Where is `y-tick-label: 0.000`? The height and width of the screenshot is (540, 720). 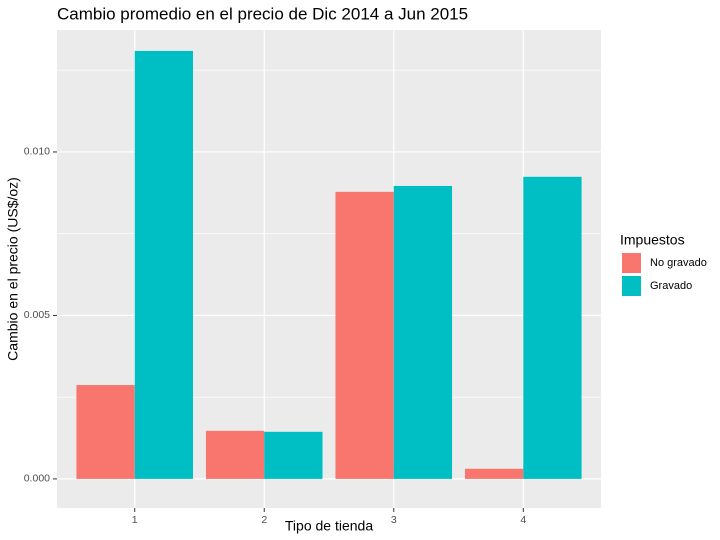 y-tick-label: 0.000 is located at coordinates (37, 479).